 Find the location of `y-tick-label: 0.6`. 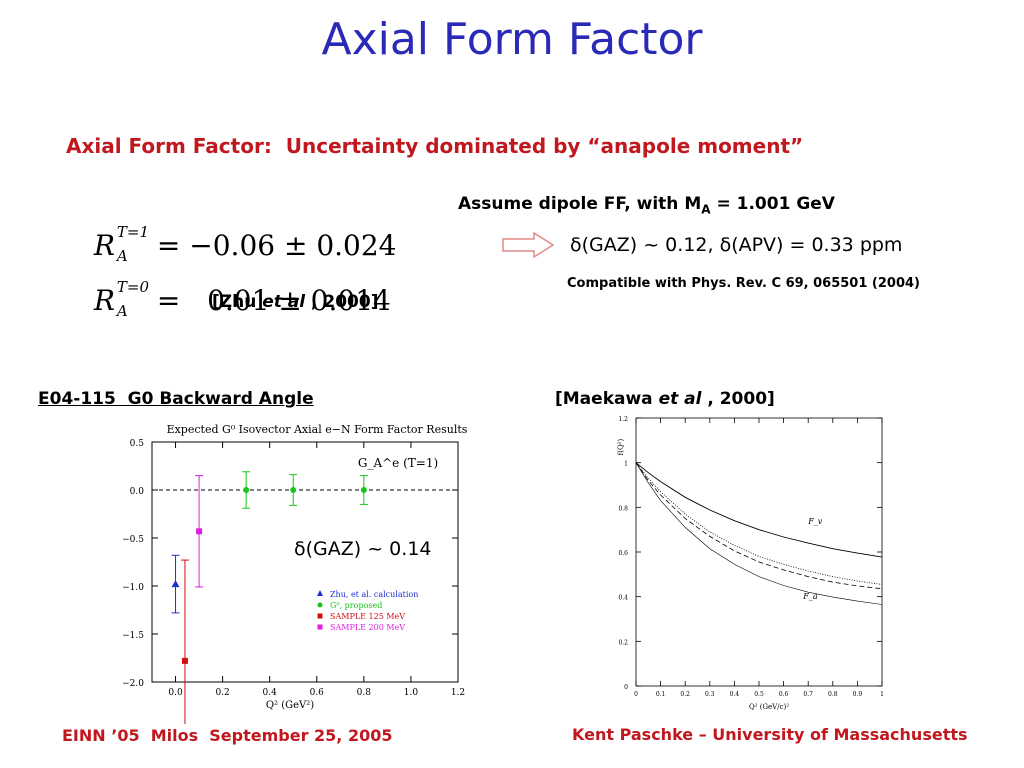

y-tick-label: 0.6 is located at coordinates (623, 553).